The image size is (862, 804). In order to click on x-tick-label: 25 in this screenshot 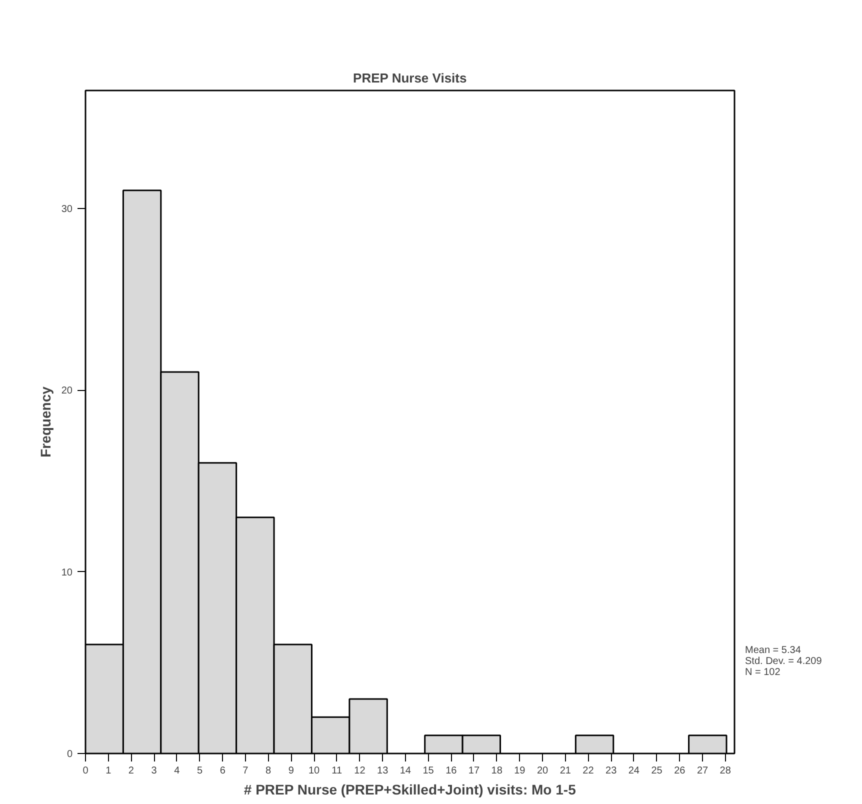, I will do `click(657, 771)`.